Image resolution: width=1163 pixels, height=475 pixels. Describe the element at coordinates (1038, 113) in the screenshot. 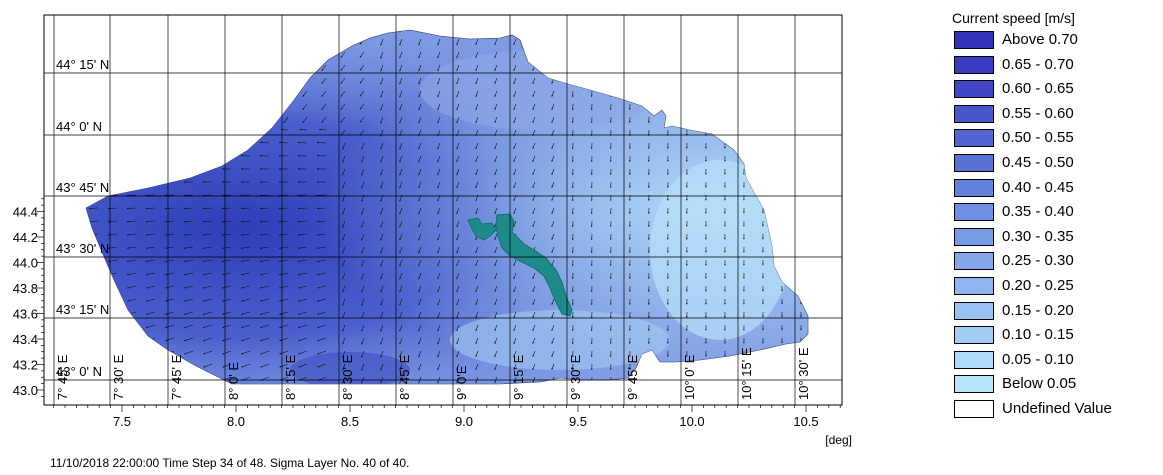

I see `legend-label: 0.55 - 0.60` at that location.